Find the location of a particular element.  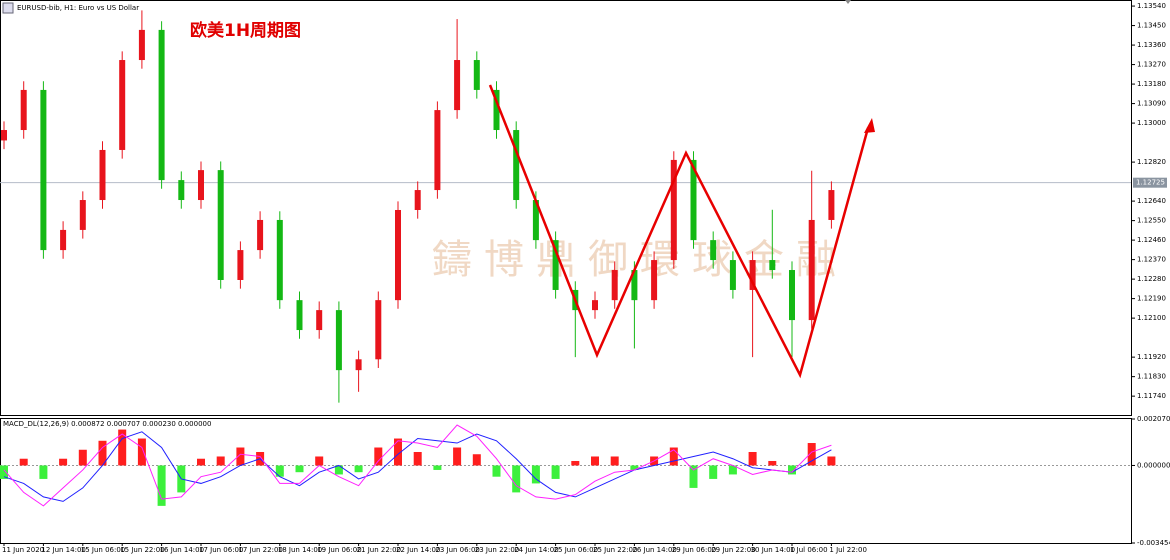

y-tick-label: 1.12550 is located at coordinates (1151, 221).